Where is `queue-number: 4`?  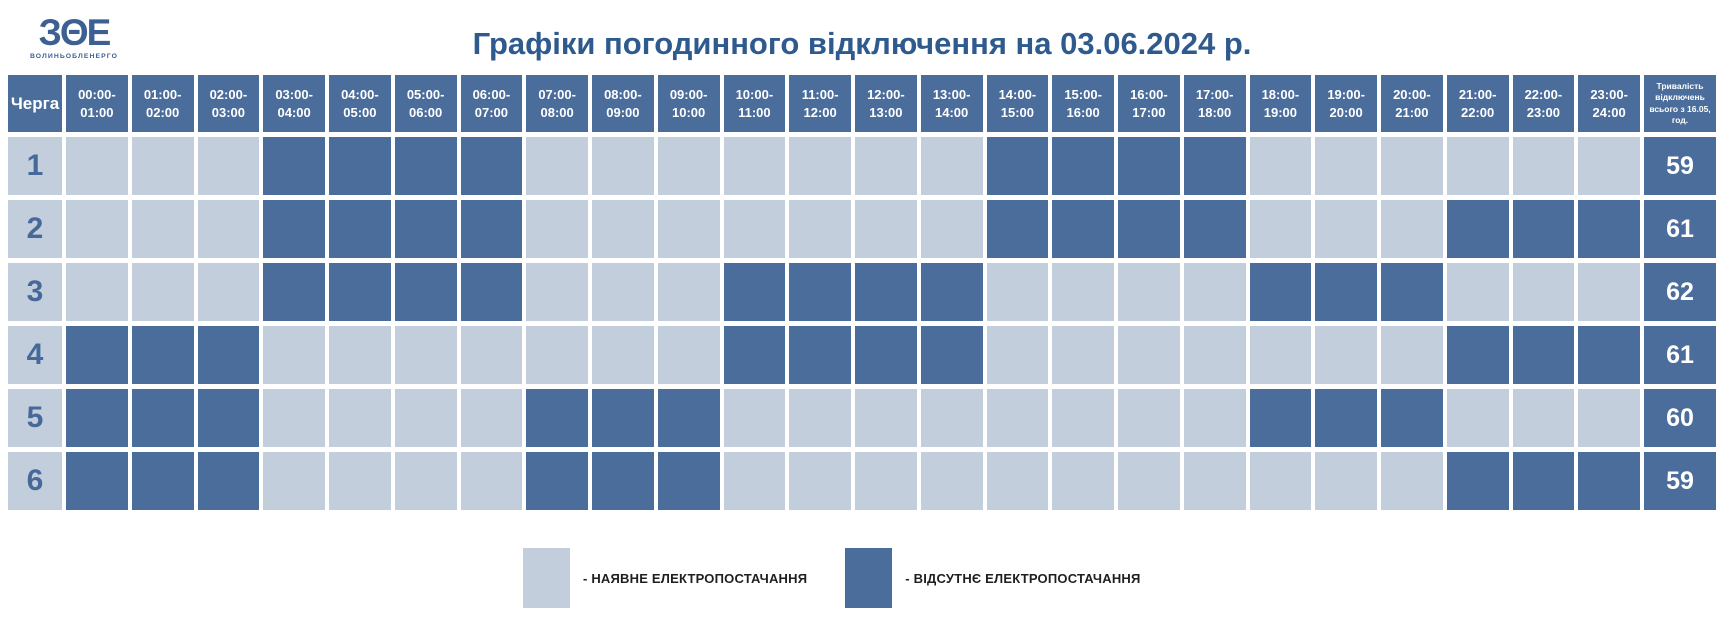 queue-number: 4 is located at coordinates (35, 355).